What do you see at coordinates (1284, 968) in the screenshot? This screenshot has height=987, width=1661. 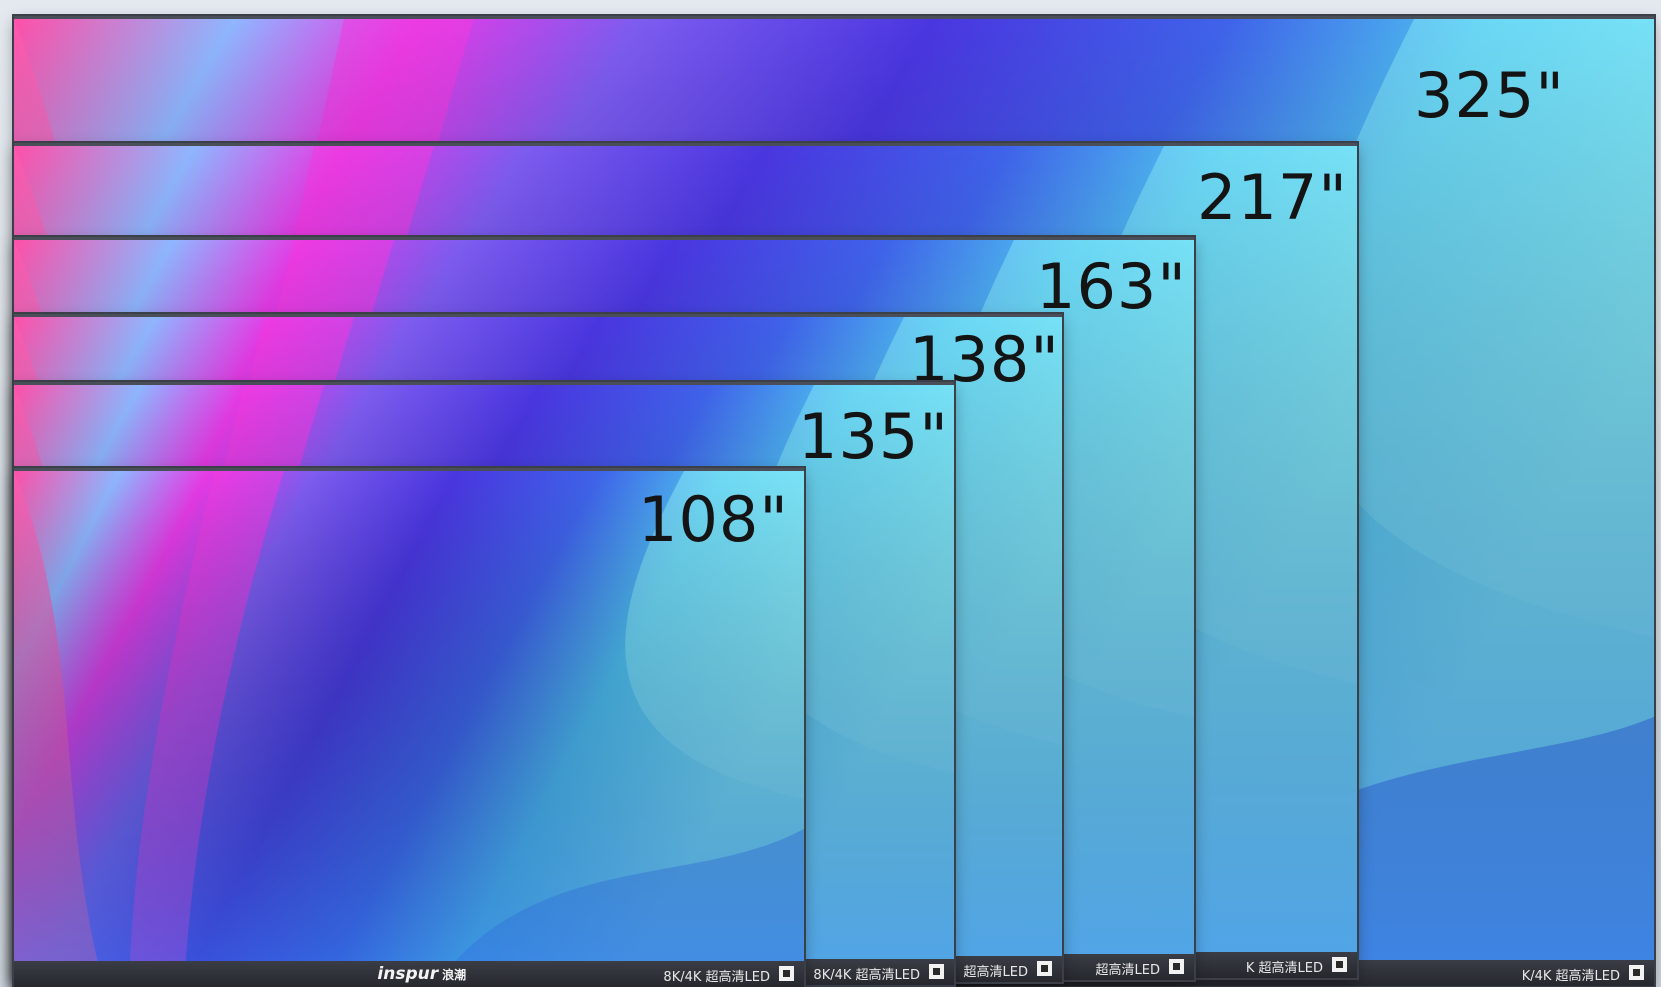 I see `bezel-tag: K 超高清LED` at bounding box center [1284, 968].